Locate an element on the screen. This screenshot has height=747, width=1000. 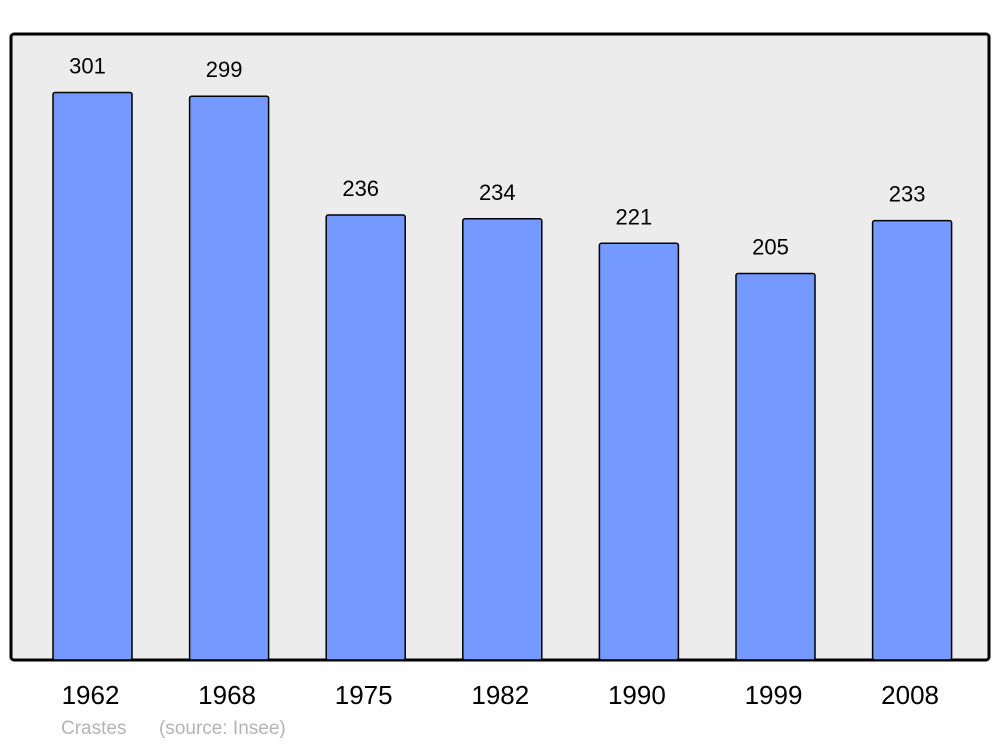
source-note: (source: Insee) is located at coordinates (222, 728).